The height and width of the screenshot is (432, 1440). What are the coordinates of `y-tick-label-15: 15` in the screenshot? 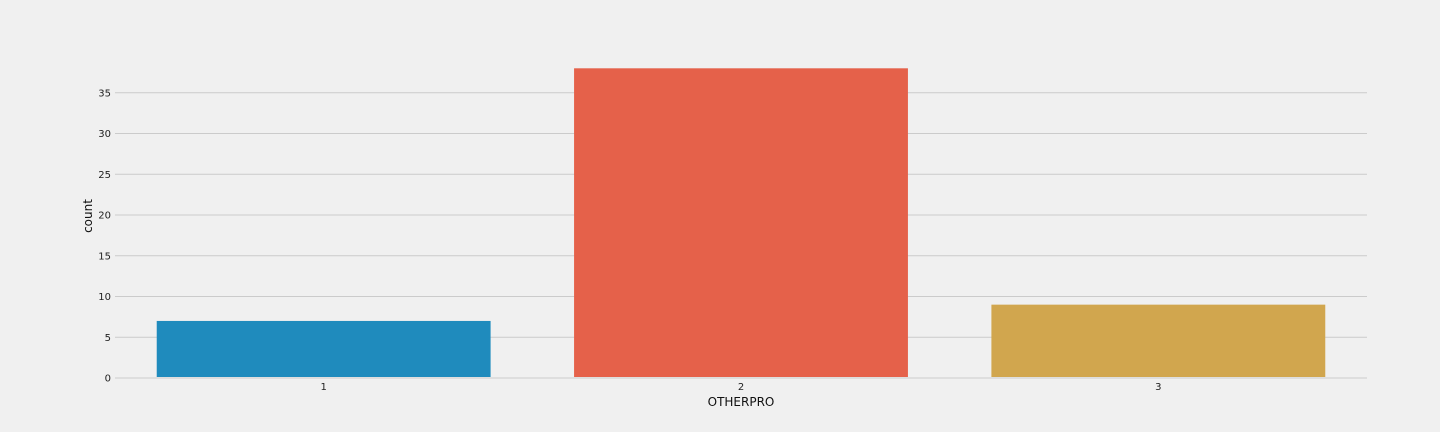 It's located at (104, 256).